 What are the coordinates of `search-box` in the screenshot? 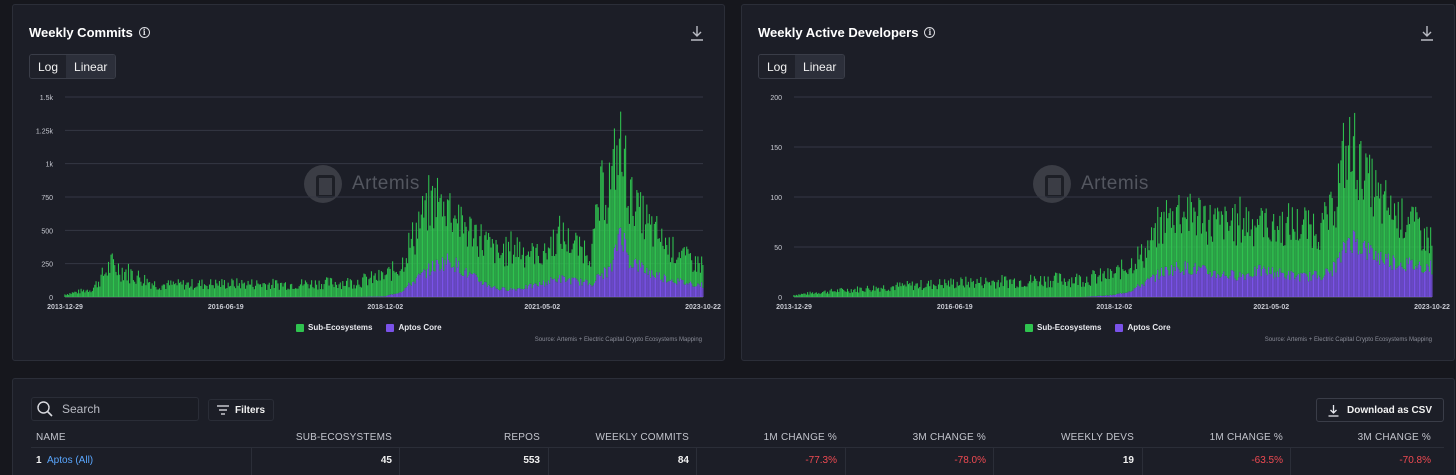 It's located at (115, 409).